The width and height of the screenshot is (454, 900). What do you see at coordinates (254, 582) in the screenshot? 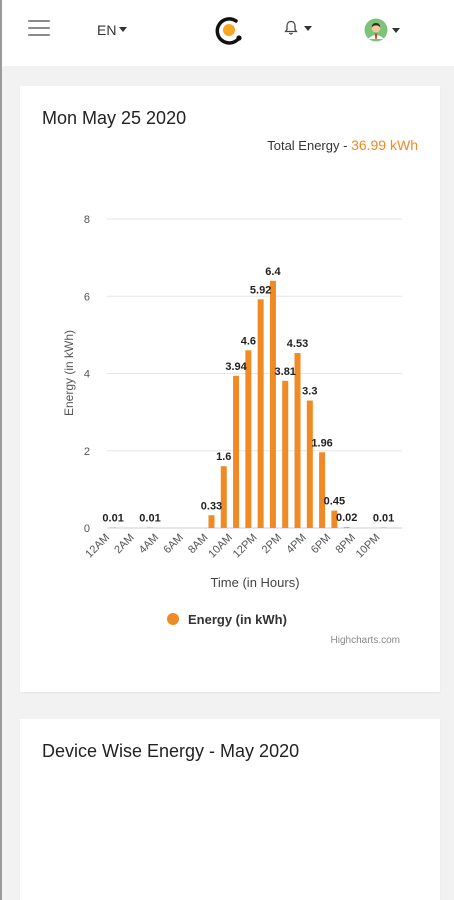
I see `x-axis-label: Time (in Hours)` at bounding box center [254, 582].